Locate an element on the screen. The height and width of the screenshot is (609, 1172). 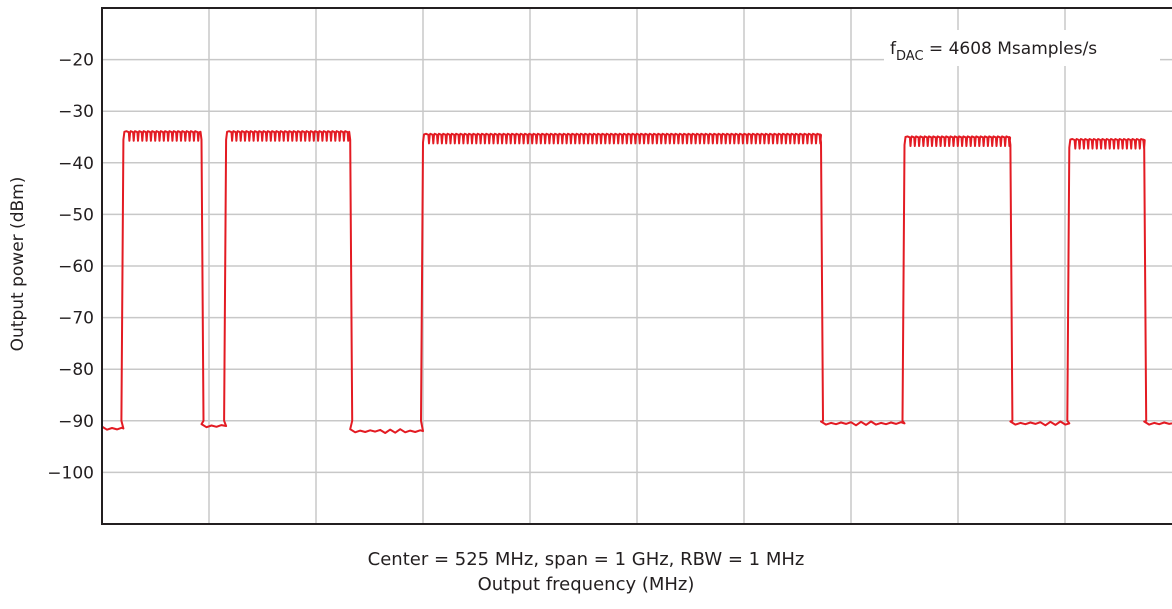
y-axis-title: Output power (dBm) is located at coordinates (18, 264).